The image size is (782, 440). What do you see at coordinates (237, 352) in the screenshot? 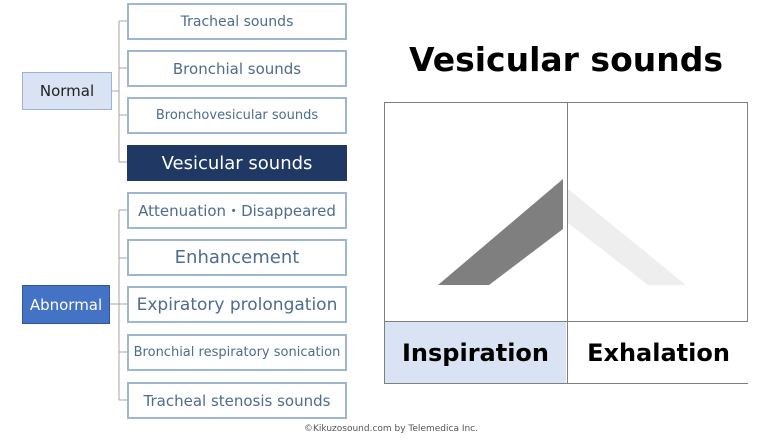
I see `item-bronchial-respiratory-sonication: Bronchial respiratory sonication` at bounding box center [237, 352].